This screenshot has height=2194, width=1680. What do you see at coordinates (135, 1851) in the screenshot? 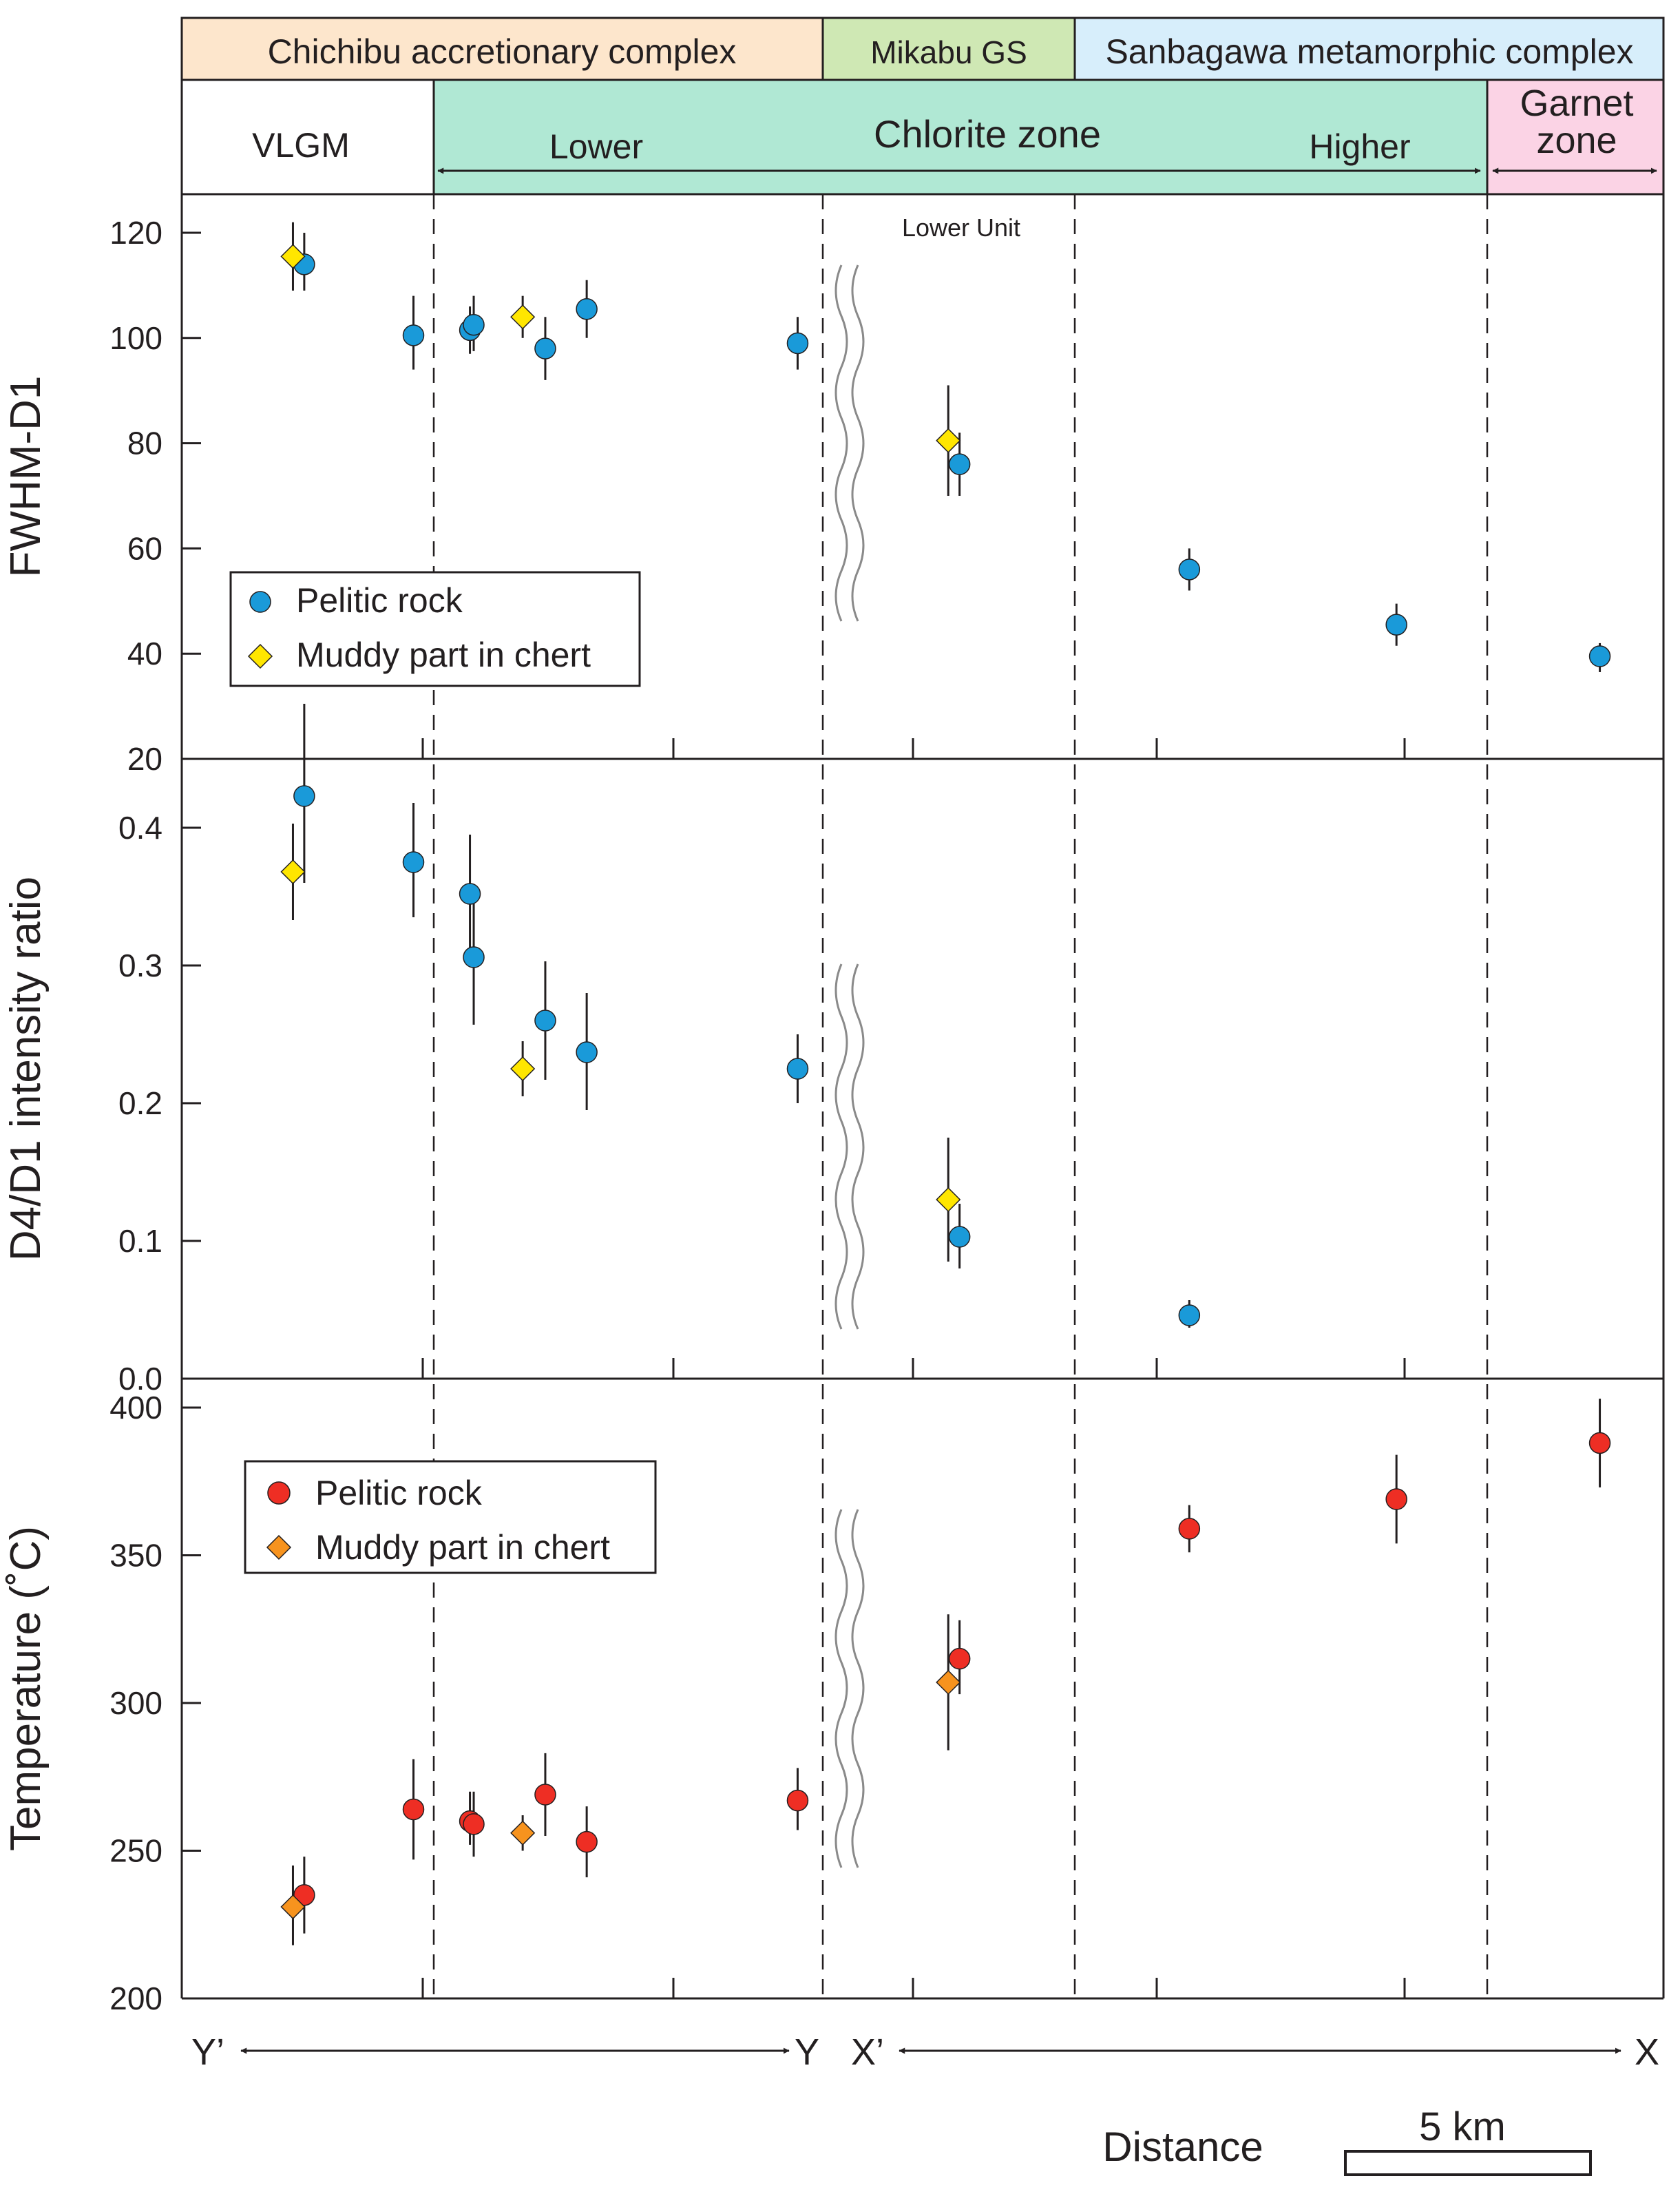
I see `y-tick-label: 250` at bounding box center [135, 1851].